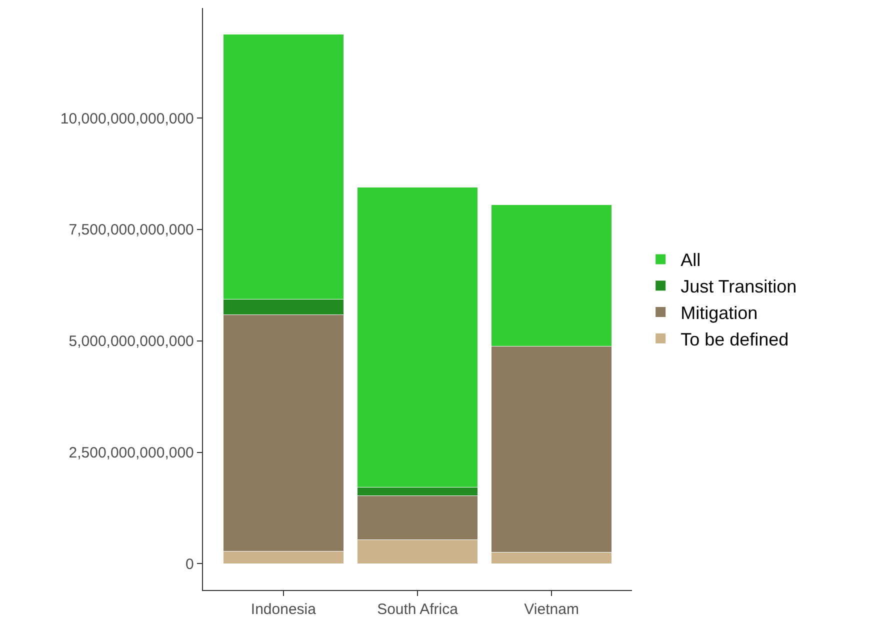 This screenshot has width=886, height=624. Describe the element at coordinates (734, 339) in the screenshot. I see `legend-label: To be defined` at that location.